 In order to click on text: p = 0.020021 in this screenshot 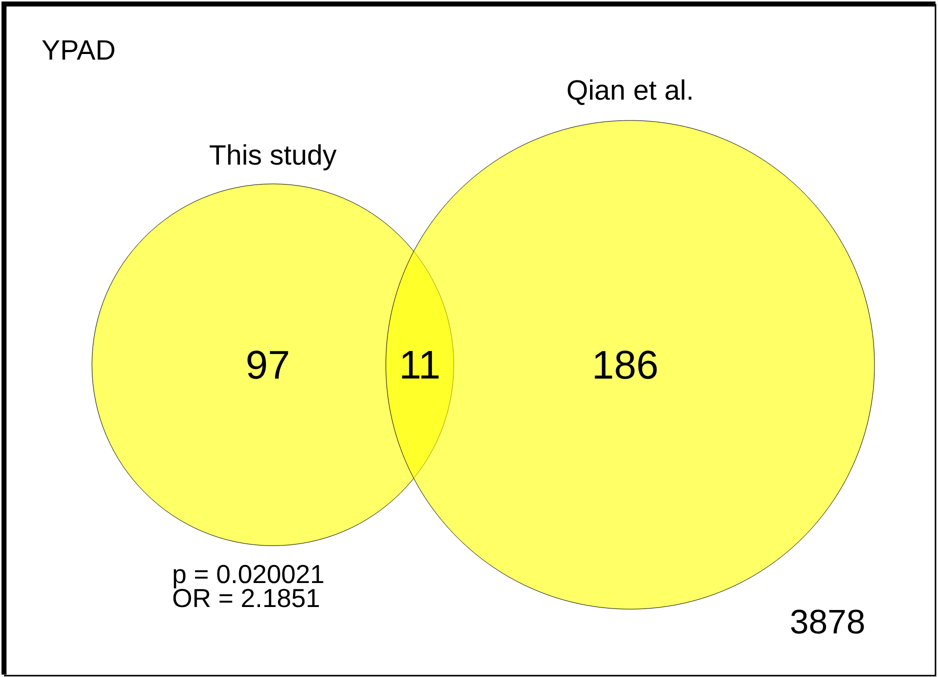, I will do `click(249, 576)`.